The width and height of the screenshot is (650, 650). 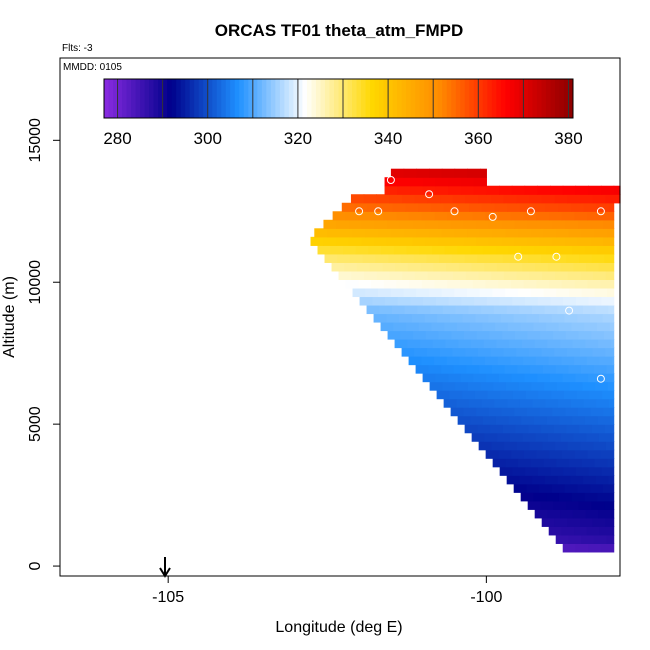 What do you see at coordinates (165, 567) in the screenshot?
I see `takeoff-arrow` at bounding box center [165, 567].